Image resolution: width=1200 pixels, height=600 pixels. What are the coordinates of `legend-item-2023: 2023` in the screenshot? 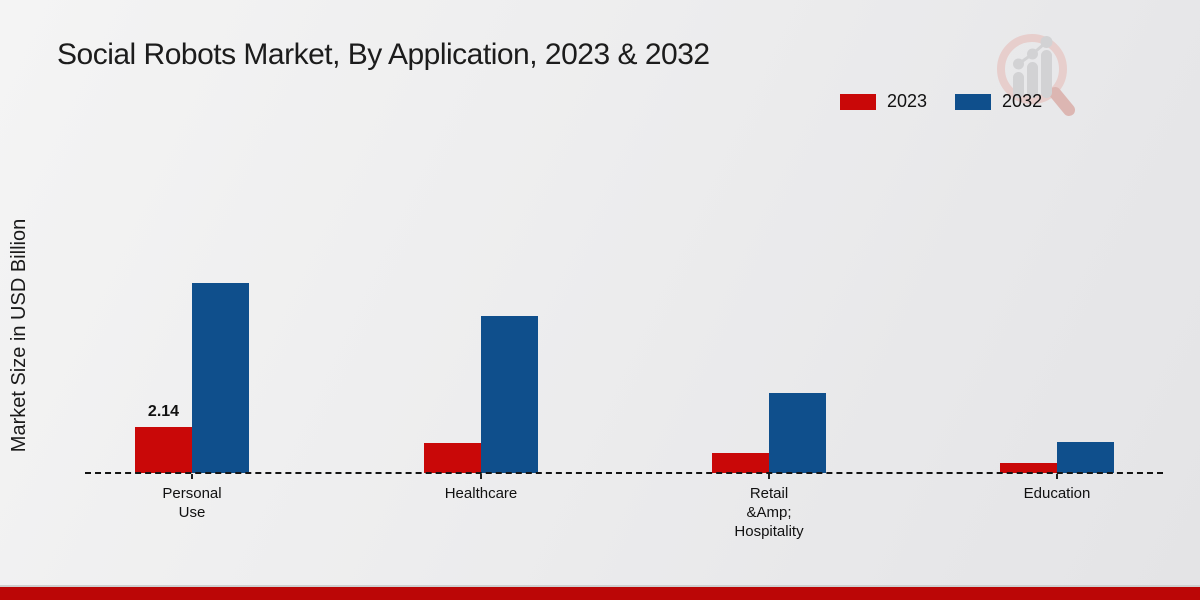 It's located at (883, 101).